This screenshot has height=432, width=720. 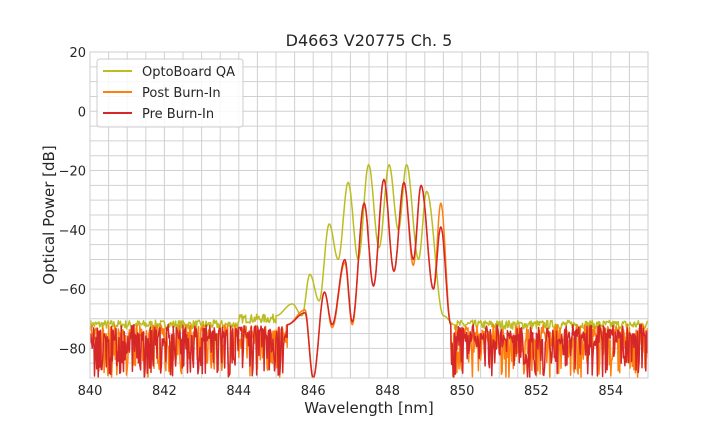 I want to click on y-tick-label: −20, so click(x=72, y=172).